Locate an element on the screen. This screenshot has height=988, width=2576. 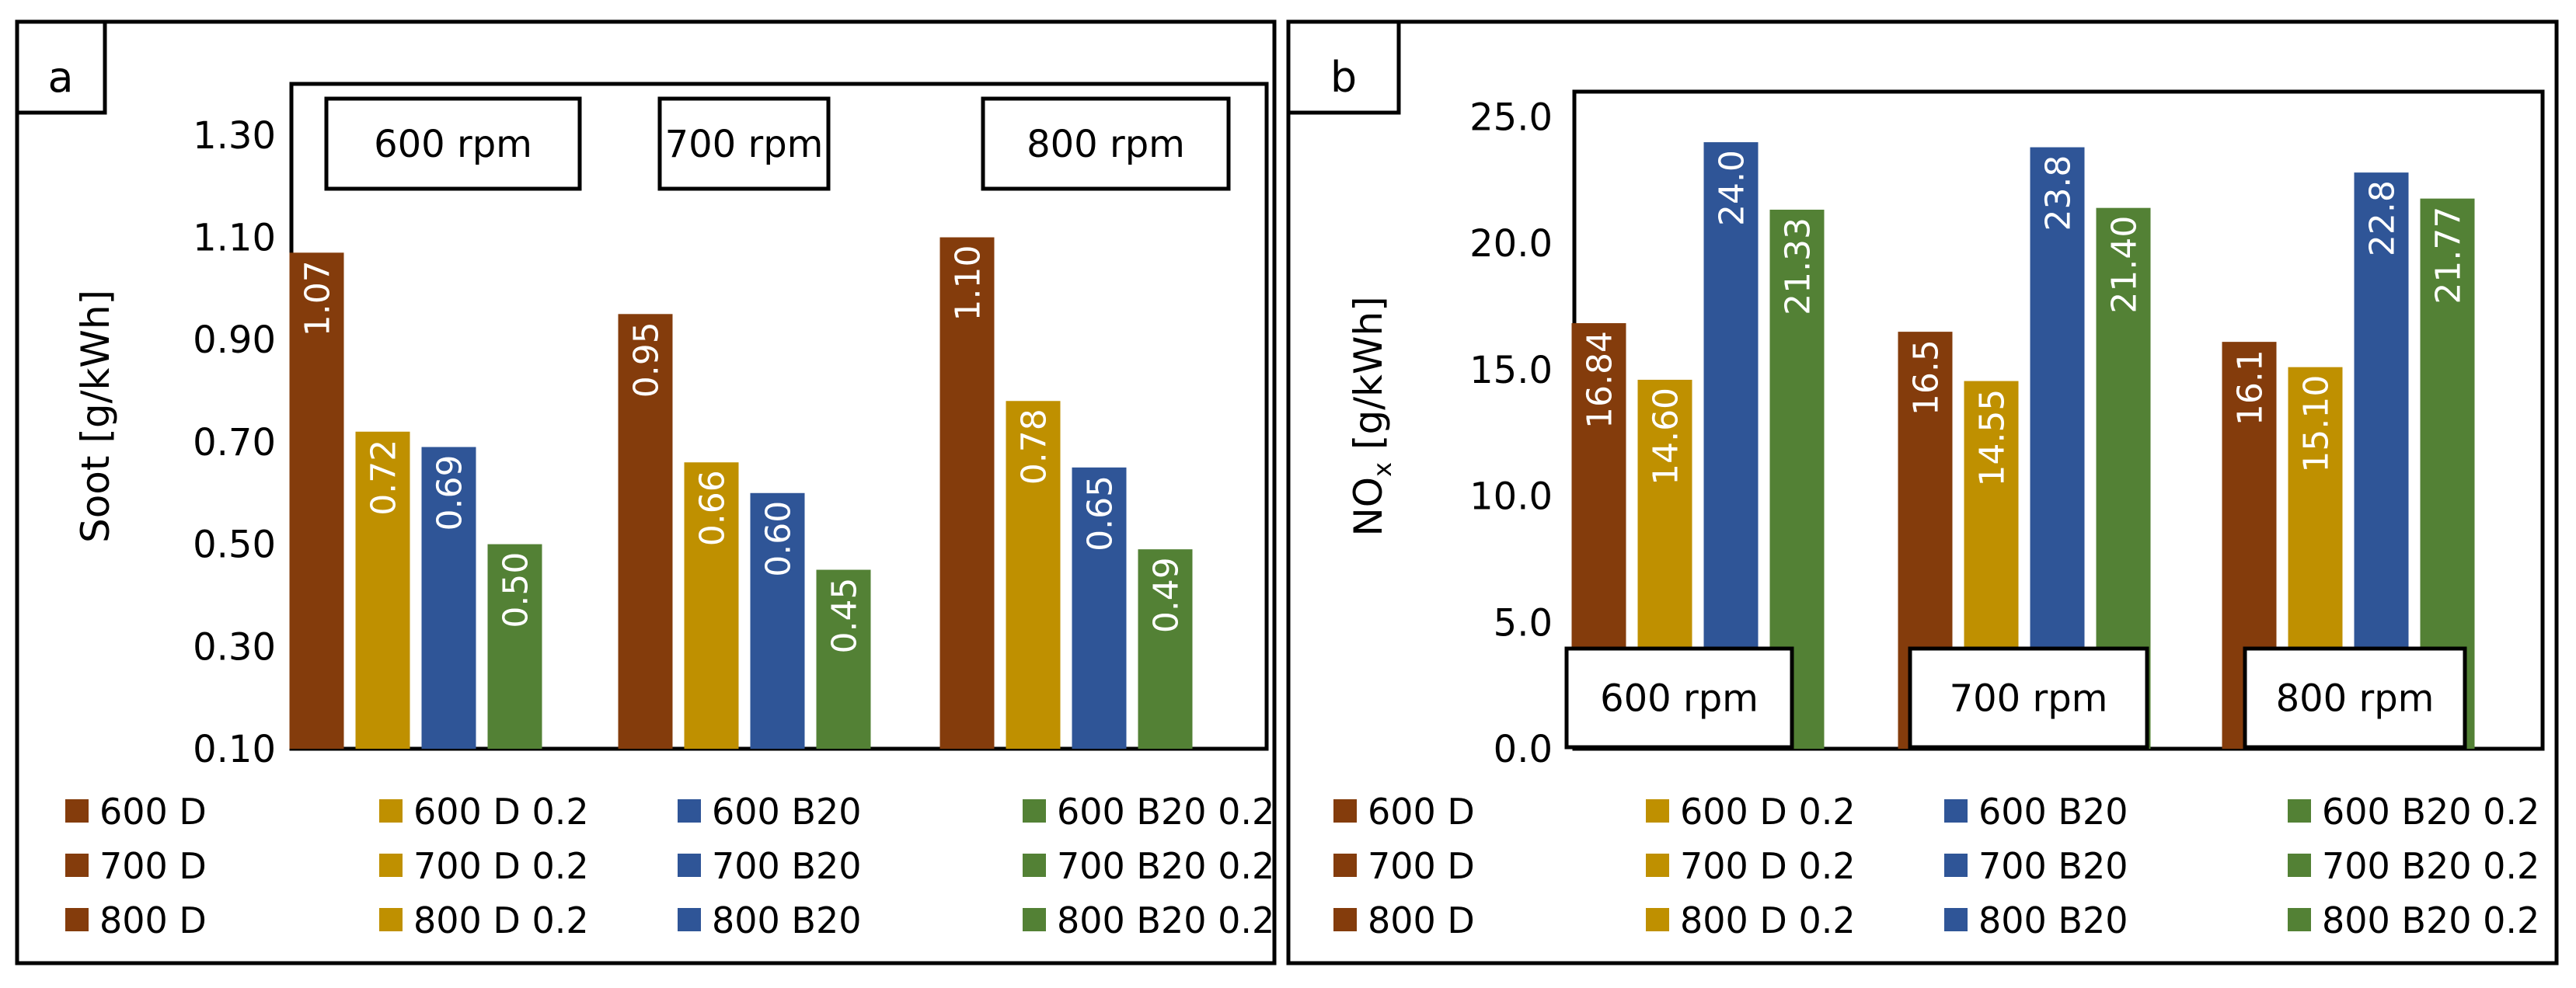
y-axis-label: NOx [g/kWh] is located at coordinates (1371, 416).